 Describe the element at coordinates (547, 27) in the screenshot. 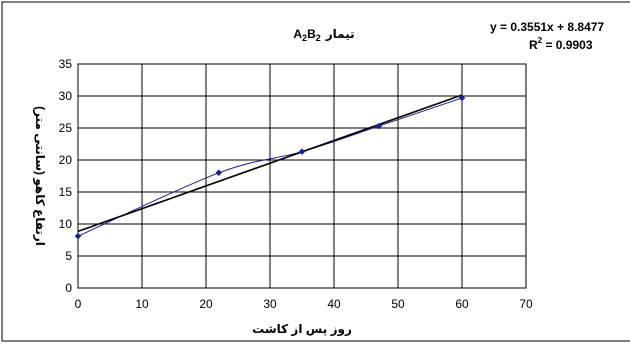

I see `trendline-equation: y = 0.3551x + 8.8477` at that location.